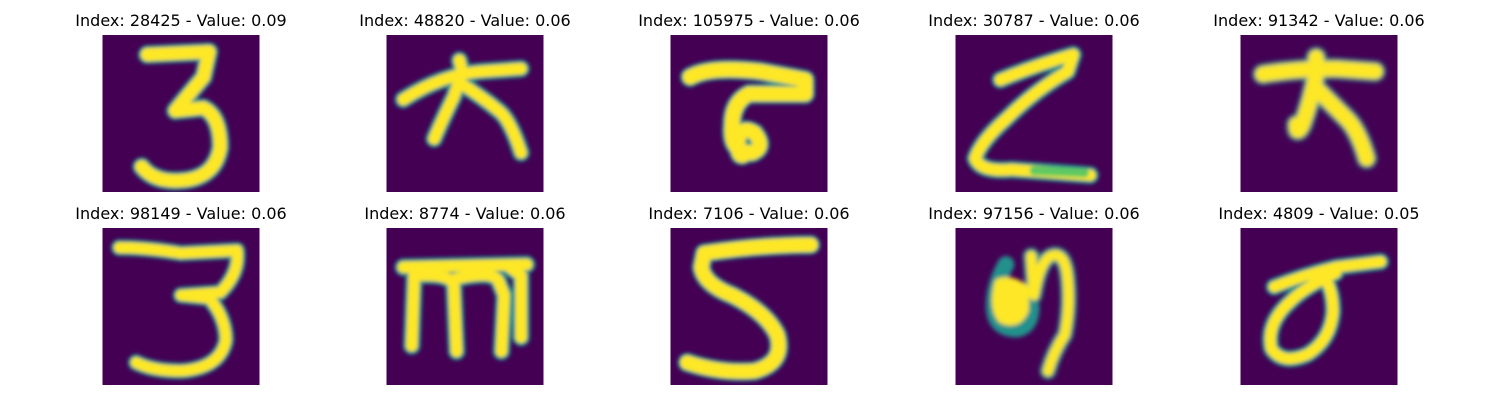 The height and width of the screenshot is (400, 1500). Describe the element at coordinates (749, 20) in the screenshot. I see `panel-title: Index: 105975 - Value: 0.06` at that location.